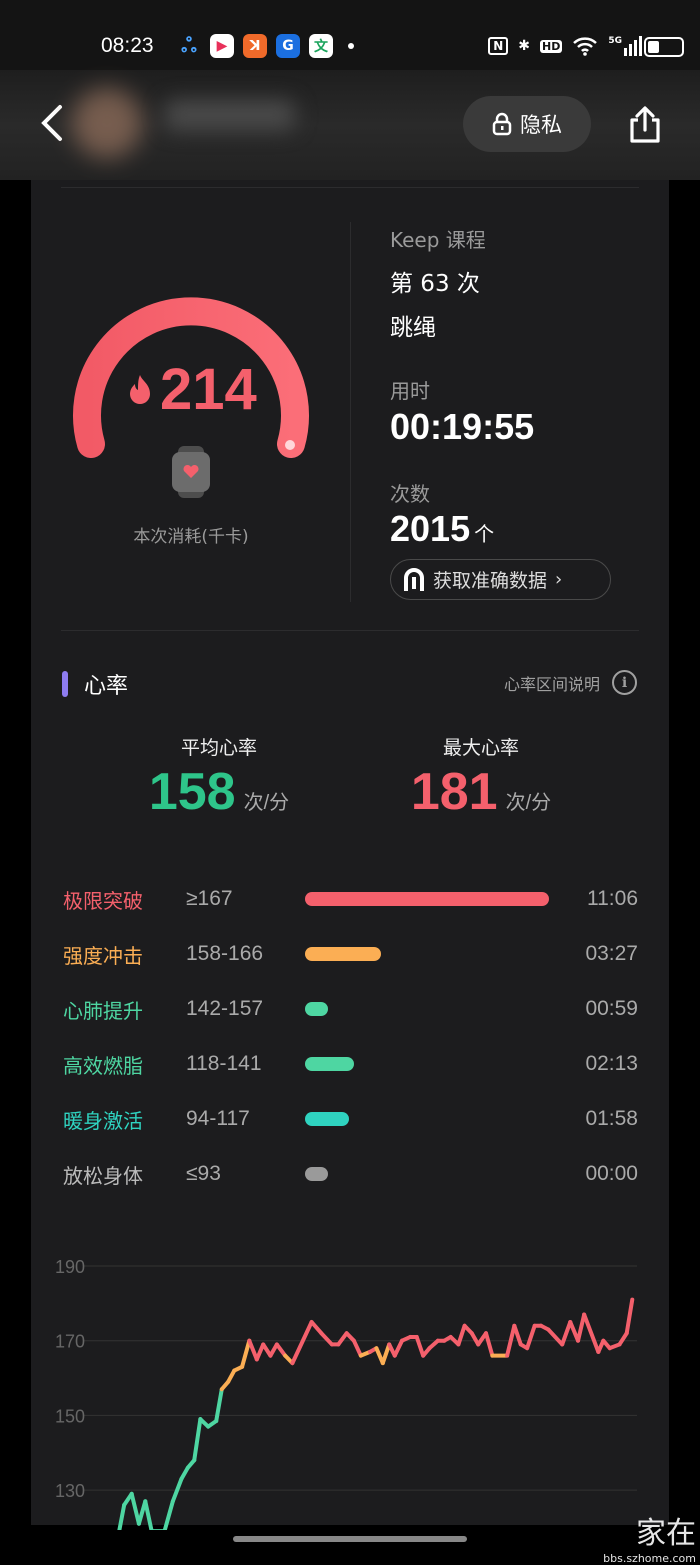 The image size is (700, 1565). I want to click on calorie-gauge, so click(191, 377).